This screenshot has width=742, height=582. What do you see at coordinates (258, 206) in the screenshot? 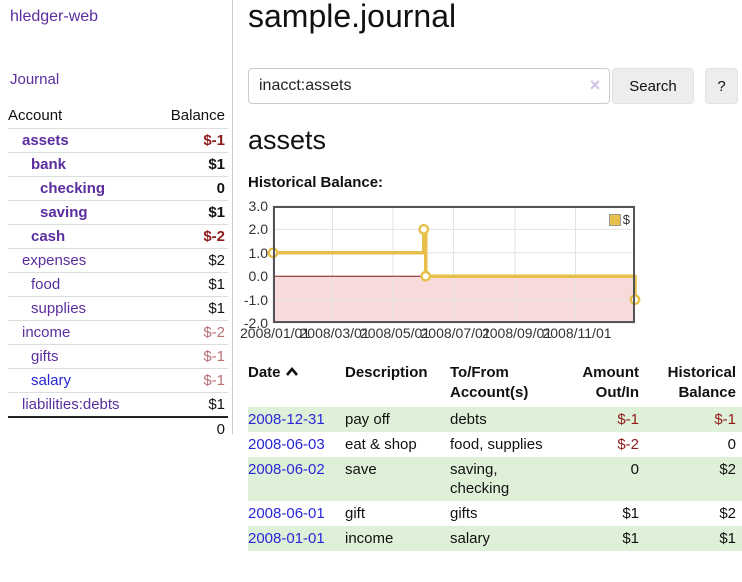
I see `y-axis-tick-label: 3.0` at bounding box center [258, 206].